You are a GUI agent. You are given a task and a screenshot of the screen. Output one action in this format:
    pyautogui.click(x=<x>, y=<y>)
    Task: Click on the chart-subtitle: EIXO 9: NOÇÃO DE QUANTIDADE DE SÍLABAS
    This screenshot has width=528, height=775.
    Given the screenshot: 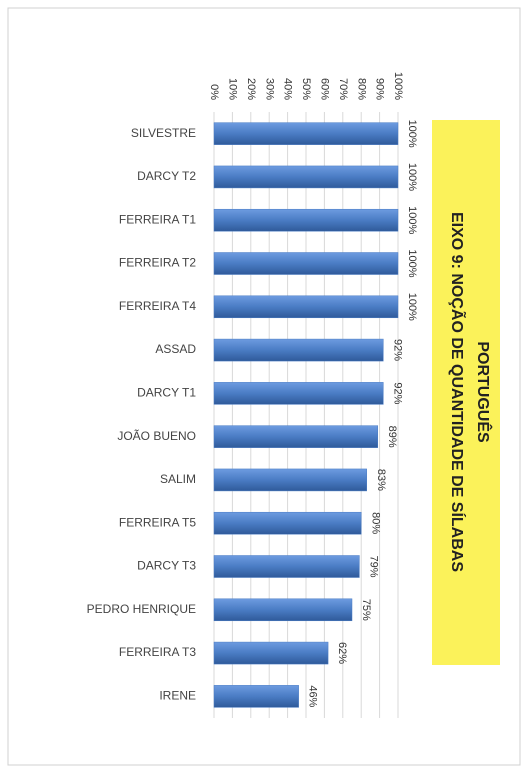 What is the action you would take?
    pyautogui.click(x=458, y=392)
    